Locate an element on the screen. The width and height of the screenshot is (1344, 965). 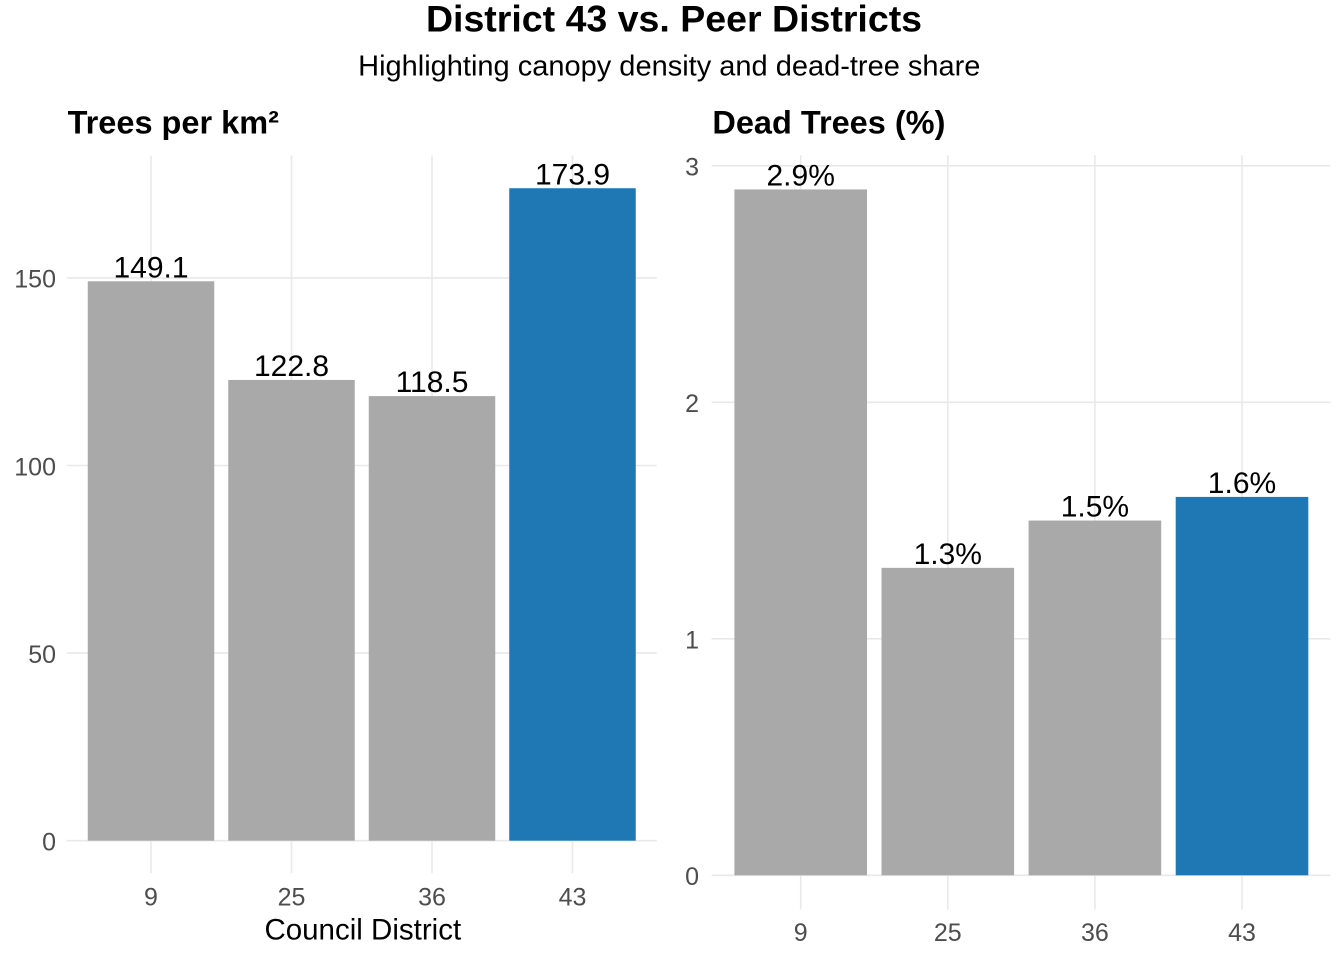
svg-text: 3 is located at coordinates (692, 168).